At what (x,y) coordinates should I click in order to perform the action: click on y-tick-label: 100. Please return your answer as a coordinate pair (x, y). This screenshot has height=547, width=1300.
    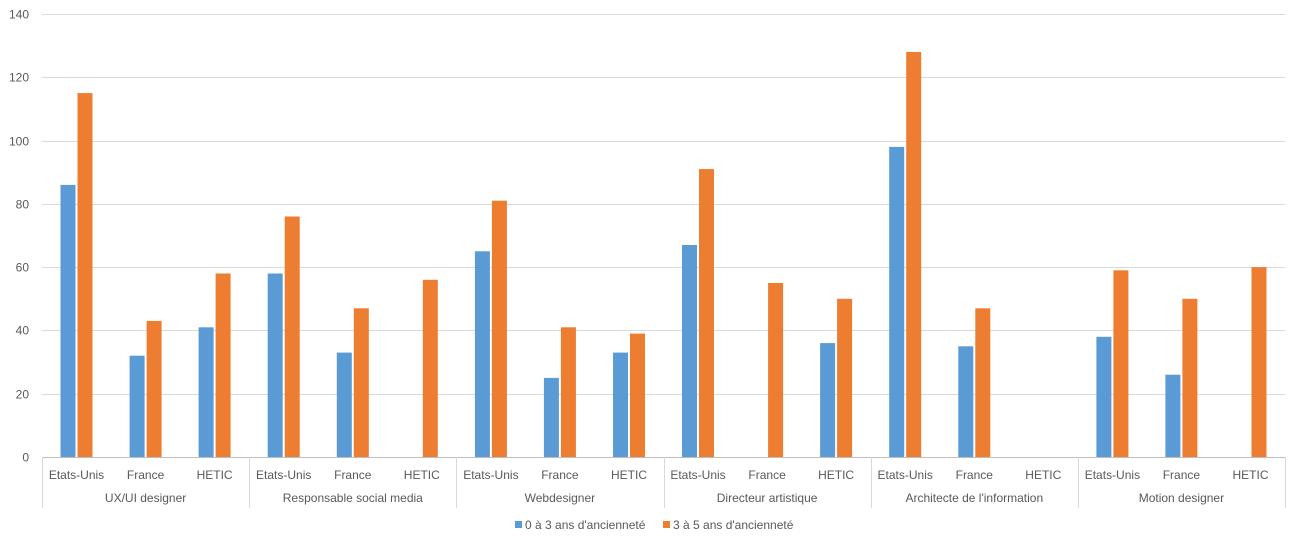
    Looking at the image, I should click on (19, 142).